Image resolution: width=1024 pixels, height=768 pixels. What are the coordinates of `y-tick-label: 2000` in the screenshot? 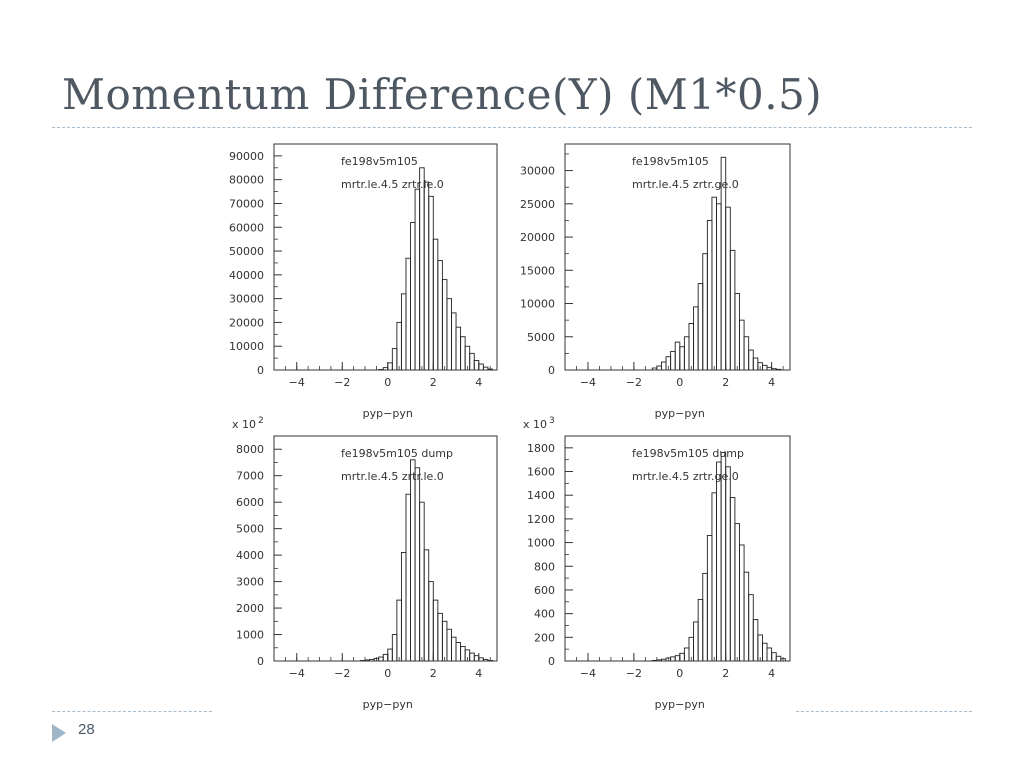 It's located at (250, 608).